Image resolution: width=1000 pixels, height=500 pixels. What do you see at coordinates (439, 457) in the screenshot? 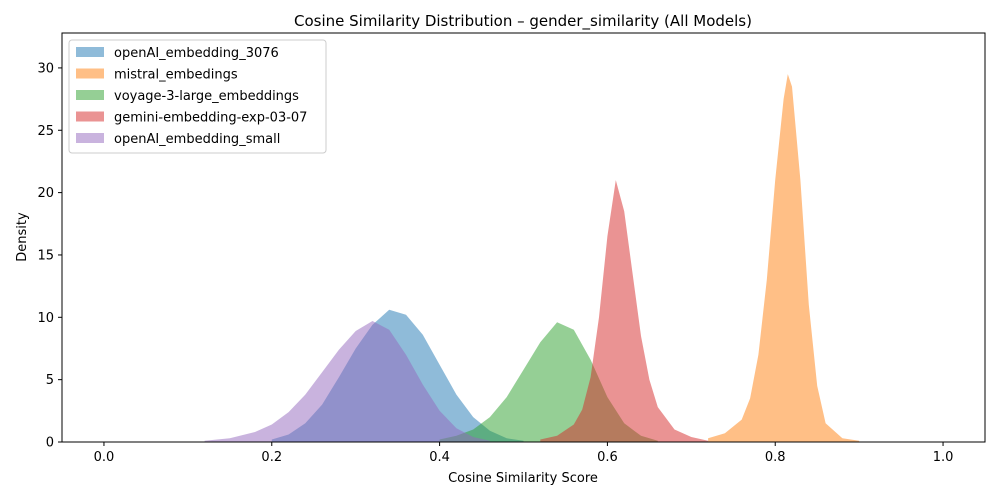
I see `x-tick-label: 0.4` at bounding box center [439, 457].